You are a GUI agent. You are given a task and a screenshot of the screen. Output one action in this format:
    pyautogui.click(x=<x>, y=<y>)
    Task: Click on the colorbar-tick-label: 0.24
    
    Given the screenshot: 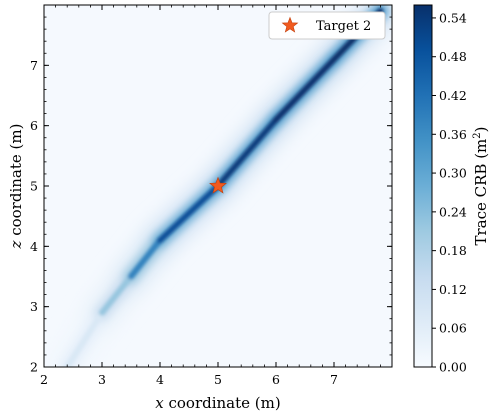 What is the action you would take?
    pyautogui.click(x=453, y=211)
    